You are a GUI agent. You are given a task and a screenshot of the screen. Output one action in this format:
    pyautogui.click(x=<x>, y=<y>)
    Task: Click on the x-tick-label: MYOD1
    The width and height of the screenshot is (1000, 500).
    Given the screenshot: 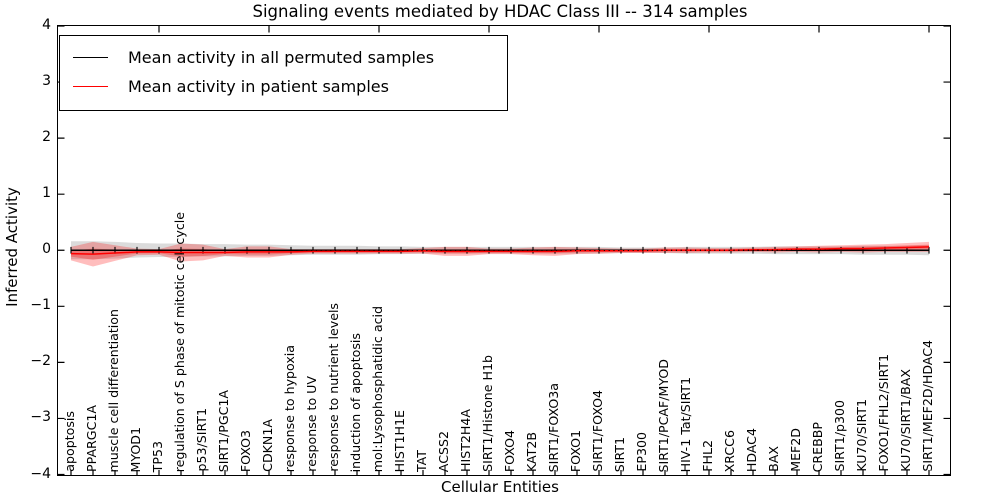 What is the action you would take?
    pyautogui.click(x=135, y=449)
    